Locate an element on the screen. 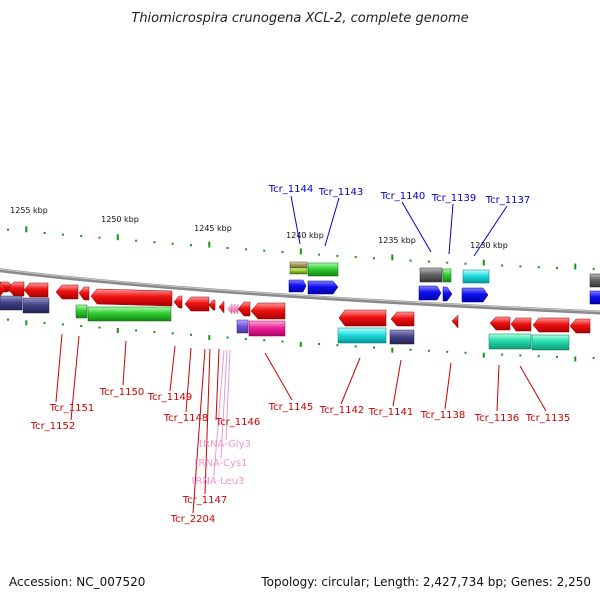 This screenshot has height=600, width=600. scale-label: 1255 kbp is located at coordinates (29, 210).